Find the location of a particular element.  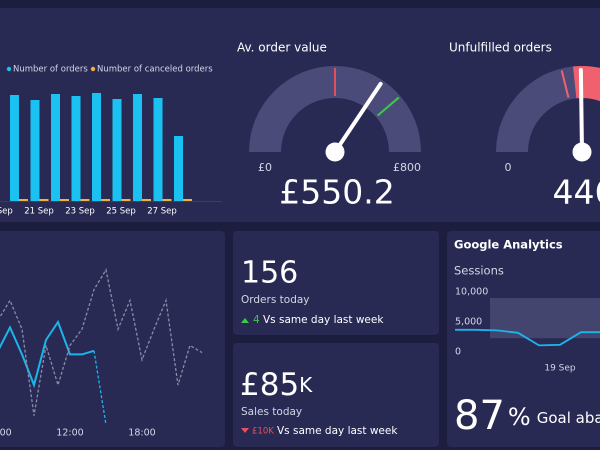

kpi-change: 4 is located at coordinates (256, 320).